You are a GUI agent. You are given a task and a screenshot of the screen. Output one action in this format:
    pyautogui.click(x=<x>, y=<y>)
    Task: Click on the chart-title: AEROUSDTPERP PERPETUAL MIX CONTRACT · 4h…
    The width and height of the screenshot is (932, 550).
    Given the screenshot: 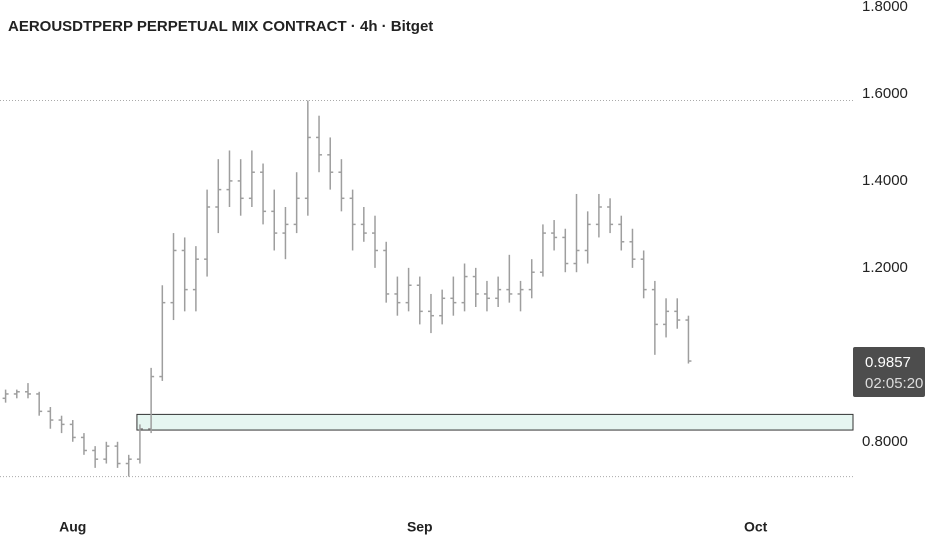 What is the action you would take?
    pyautogui.click(x=220, y=26)
    